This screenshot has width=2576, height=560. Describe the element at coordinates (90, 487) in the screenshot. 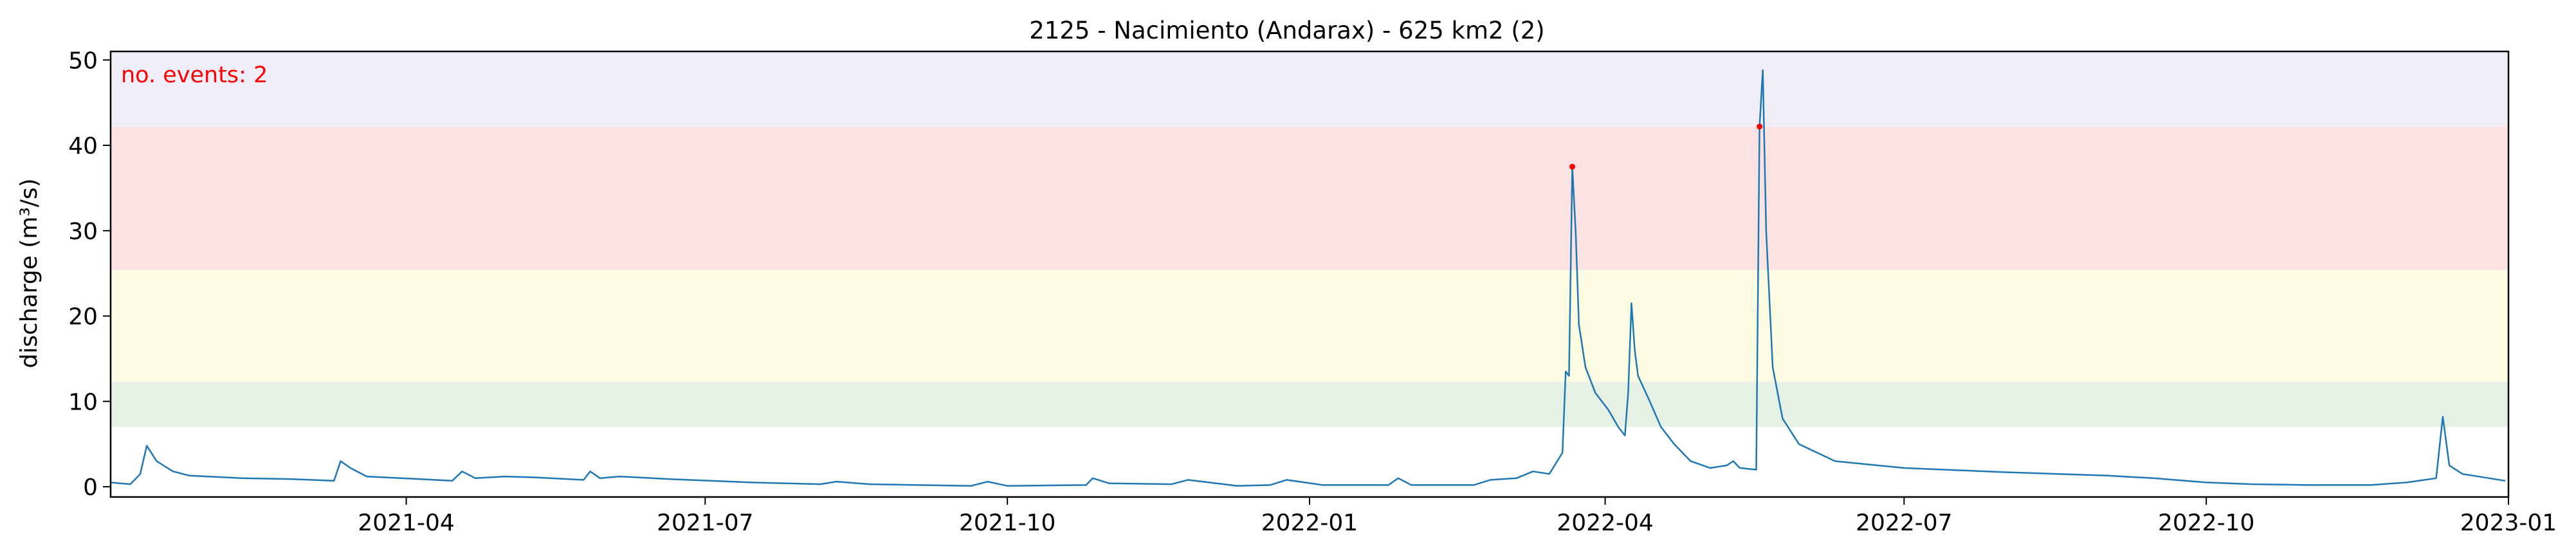

I see `y-tick-label: 0` at that location.